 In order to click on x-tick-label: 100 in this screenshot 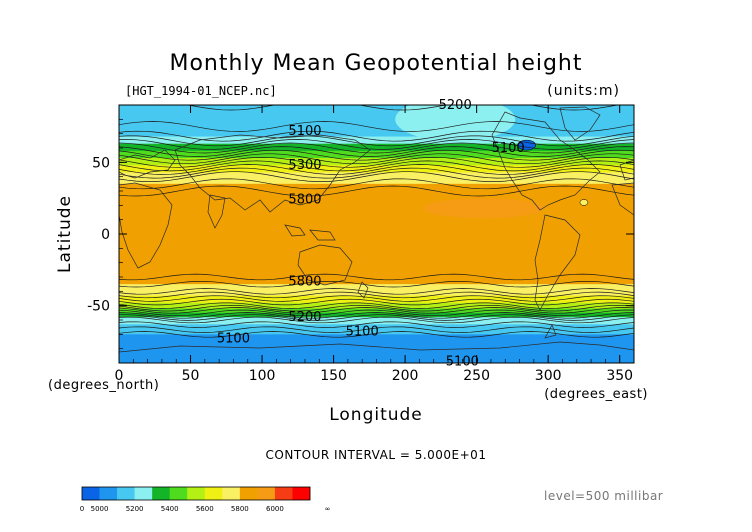, I will do `click(262, 376)`.